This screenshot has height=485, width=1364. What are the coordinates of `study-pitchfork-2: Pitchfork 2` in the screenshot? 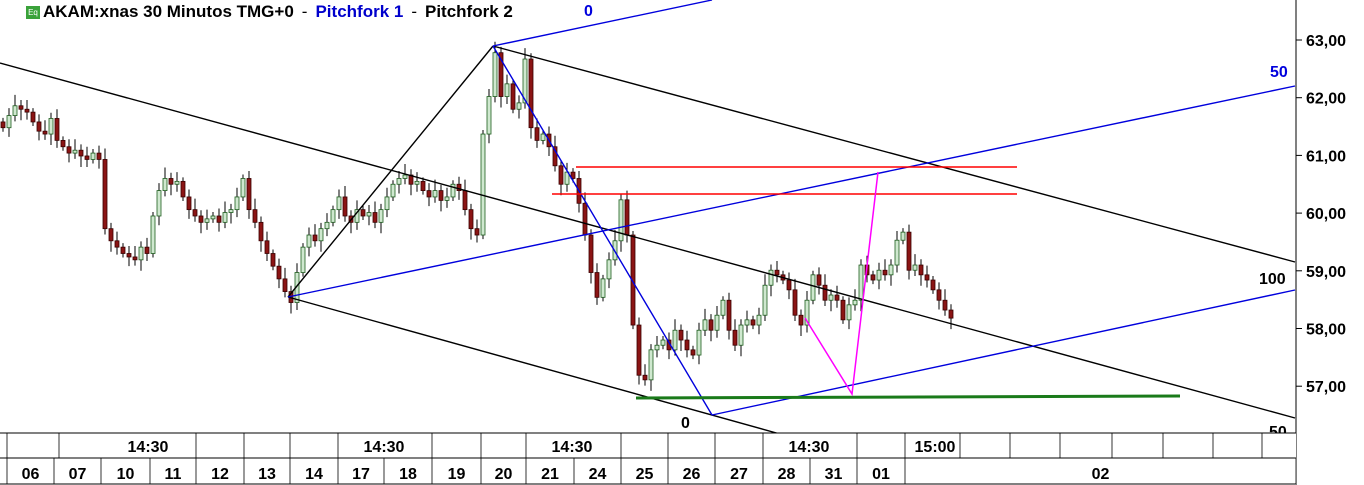 It's located at (469, 11).